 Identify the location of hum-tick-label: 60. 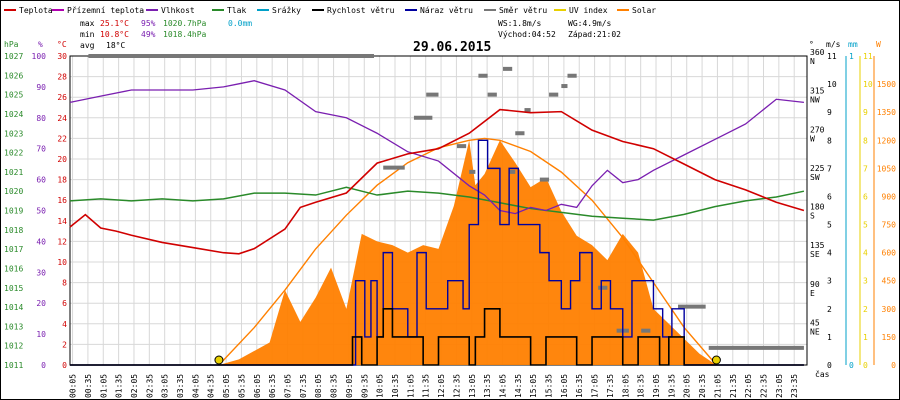
(41, 180).